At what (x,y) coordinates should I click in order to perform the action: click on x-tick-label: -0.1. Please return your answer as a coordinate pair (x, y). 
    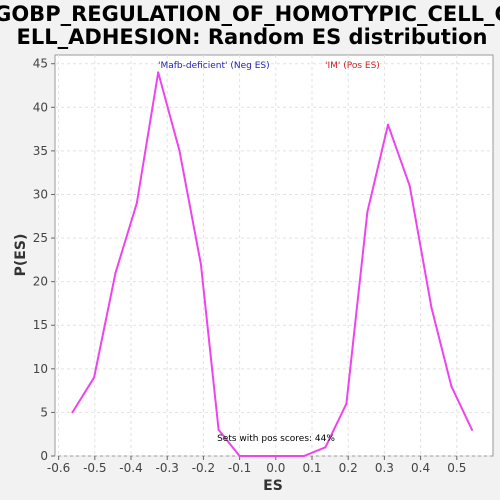
    Looking at the image, I should click on (239, 468).